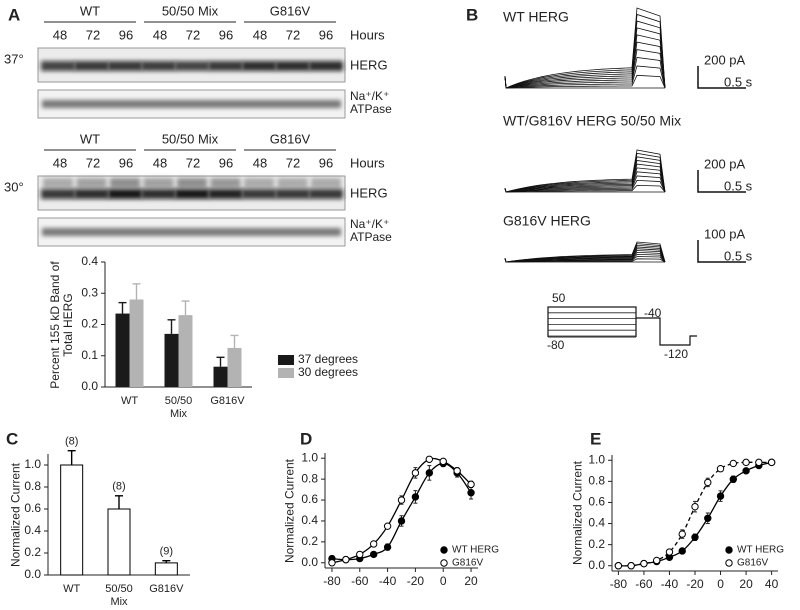 The width and height of the screenshot is (800, 610). What do you see at coordinates (738, 255) in the screenshot?
I see `scale-time: 0.5 s` at bounding box center [738, 255].